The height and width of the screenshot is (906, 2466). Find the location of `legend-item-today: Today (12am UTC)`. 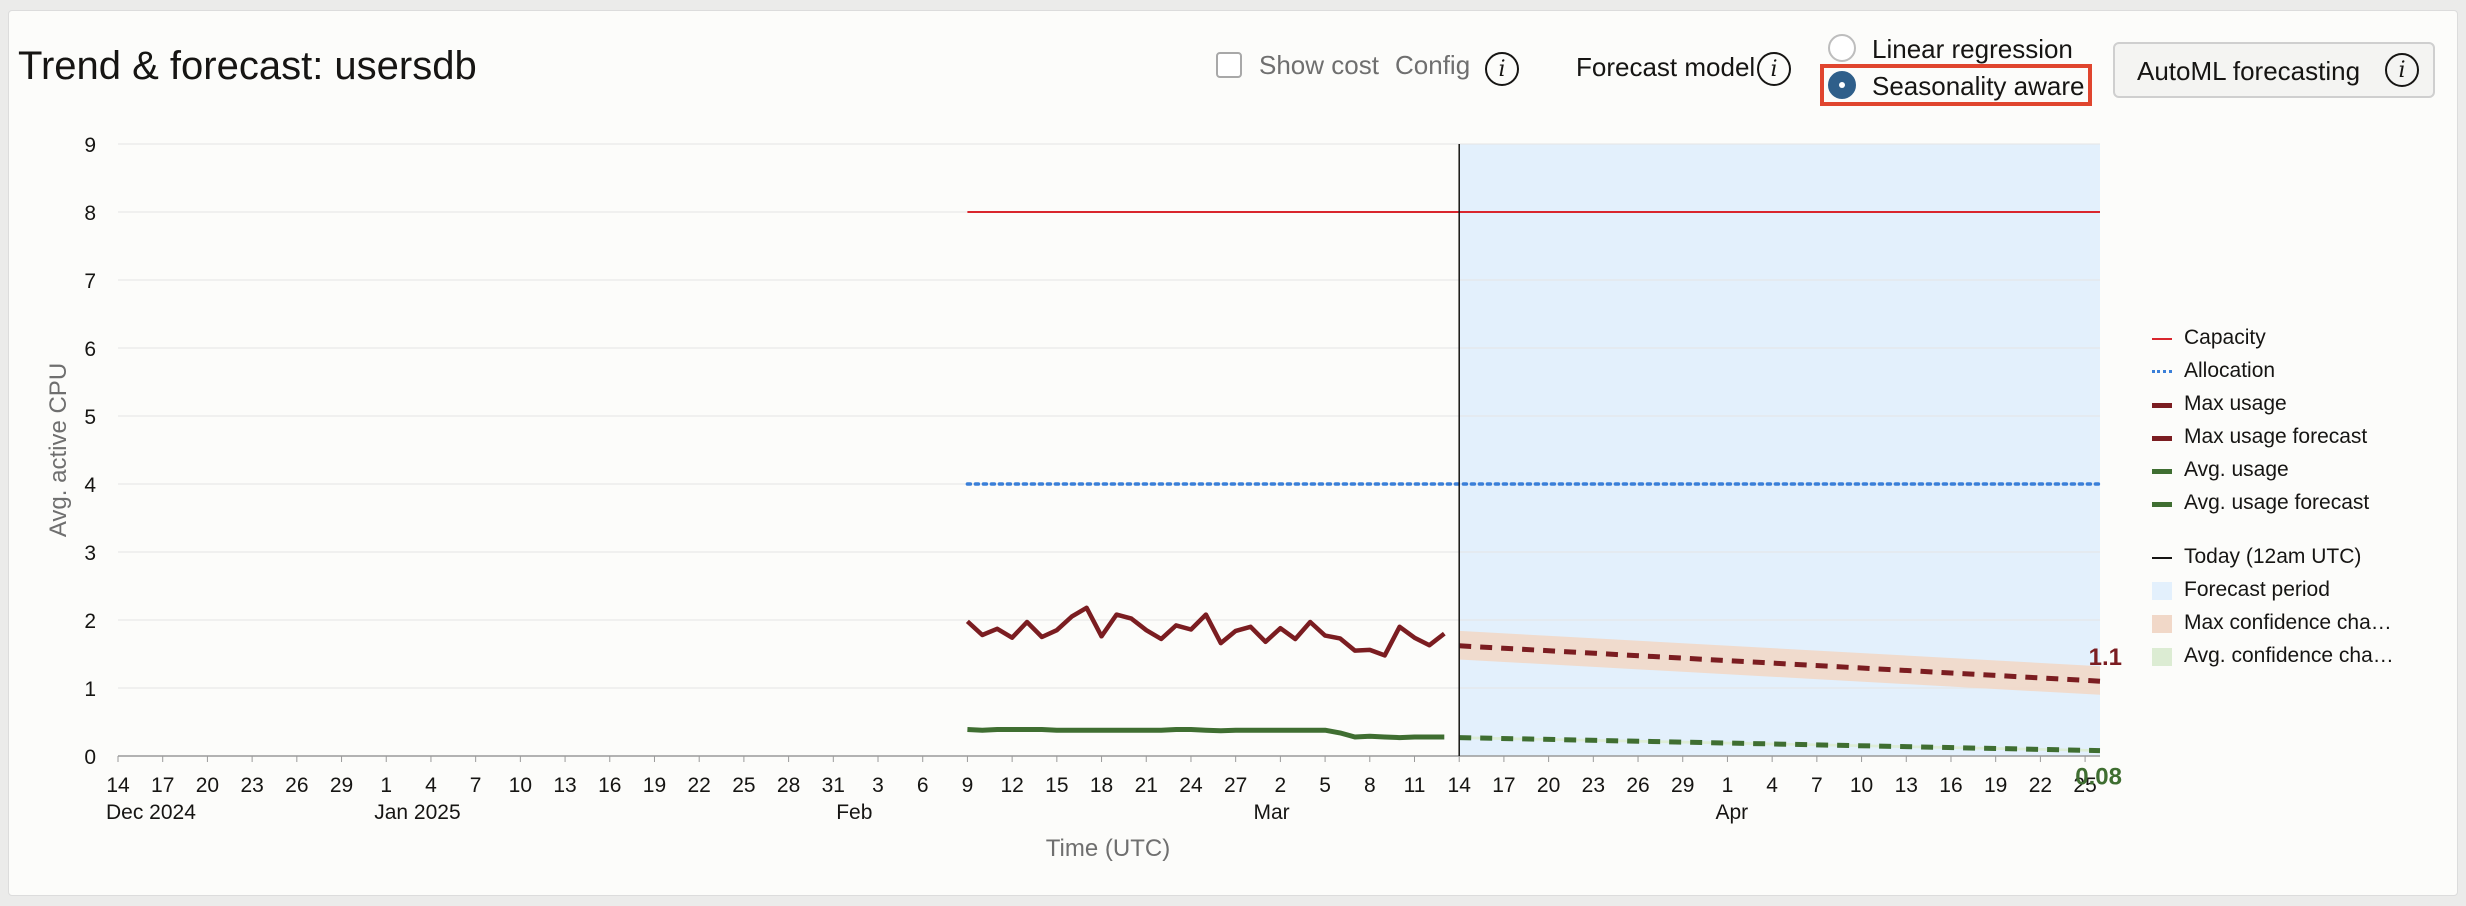

legend-item-today: Today (12am UTC) is located at coordinates (2287, 558).